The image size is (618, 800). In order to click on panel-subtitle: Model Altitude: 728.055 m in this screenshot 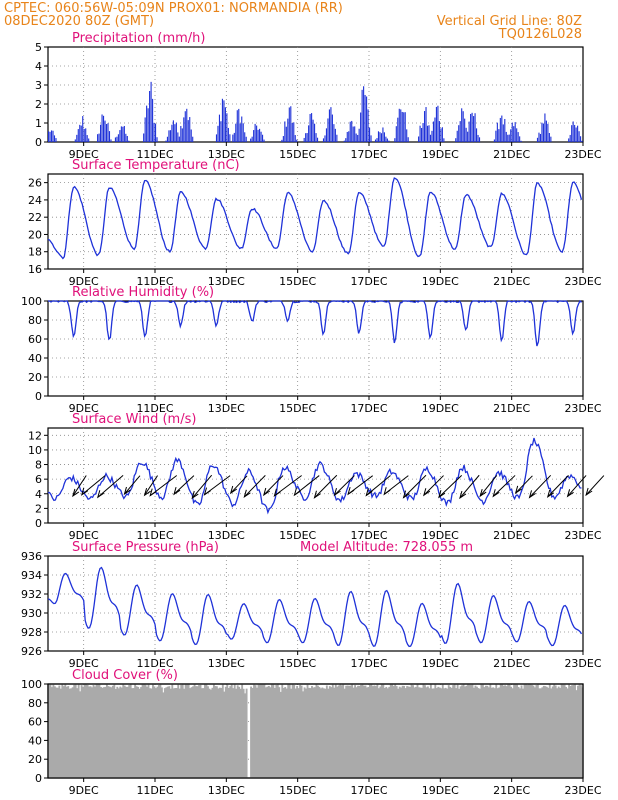, I will do `click(386, 547)`.